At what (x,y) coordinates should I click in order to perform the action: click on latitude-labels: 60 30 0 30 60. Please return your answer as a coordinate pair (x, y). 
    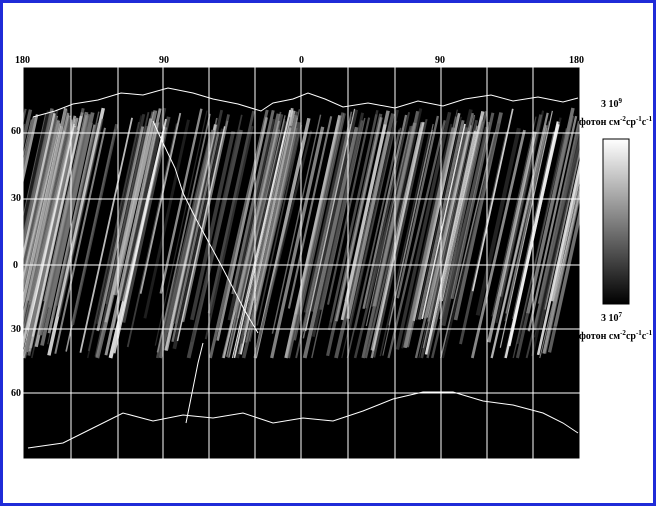
    Looking at the image, I should click on (16, 262).